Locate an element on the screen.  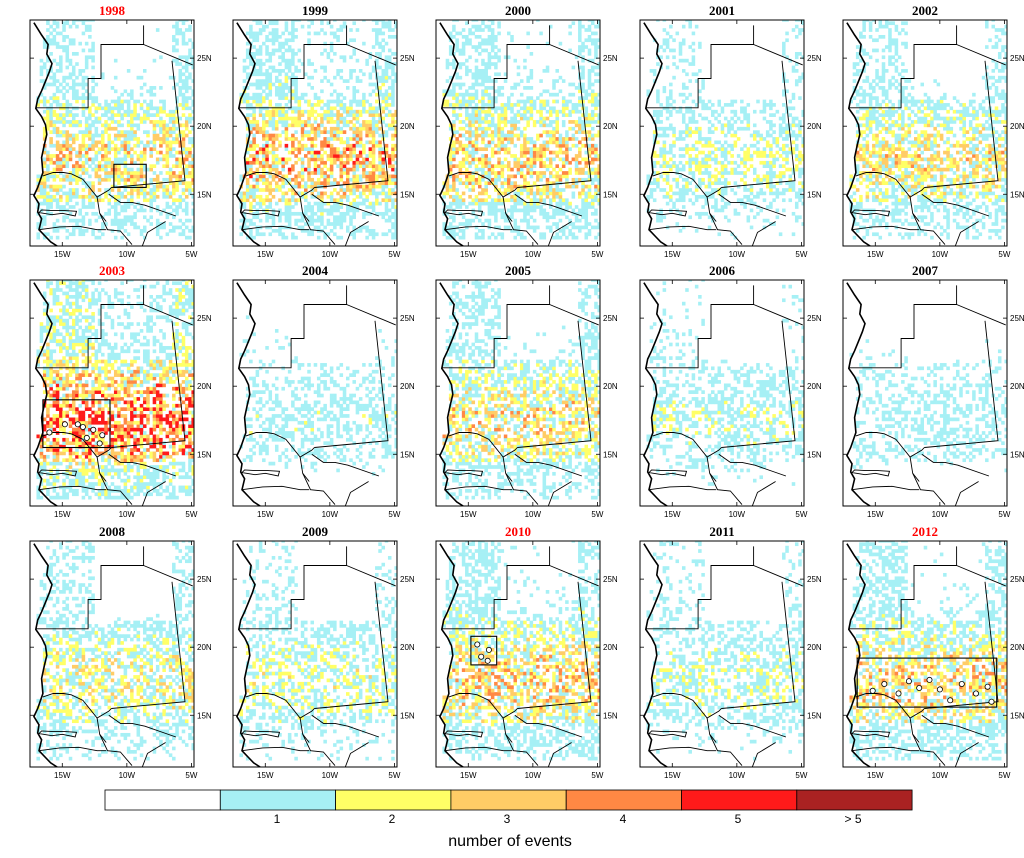
country-border is located at coordinates (168, 55).